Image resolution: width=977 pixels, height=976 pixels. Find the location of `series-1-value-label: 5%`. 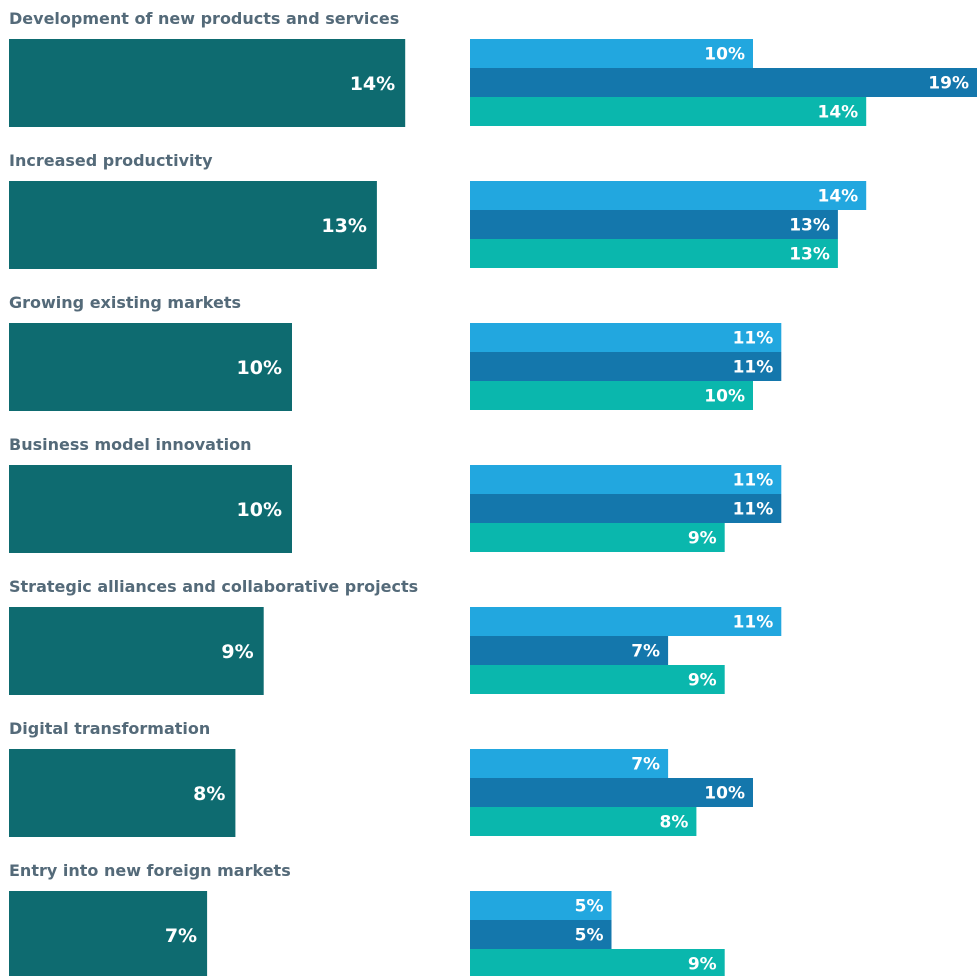

series-1-value-label: 5% is located at coordinates (589, 907).